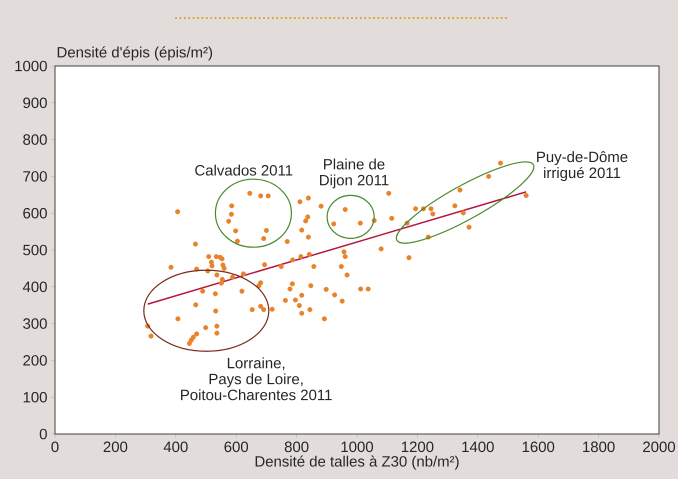  What do you see at coordinates (31, 66) in the screenshot?
I see `y-tick-label: 1000` at bounding box center [31, 66].